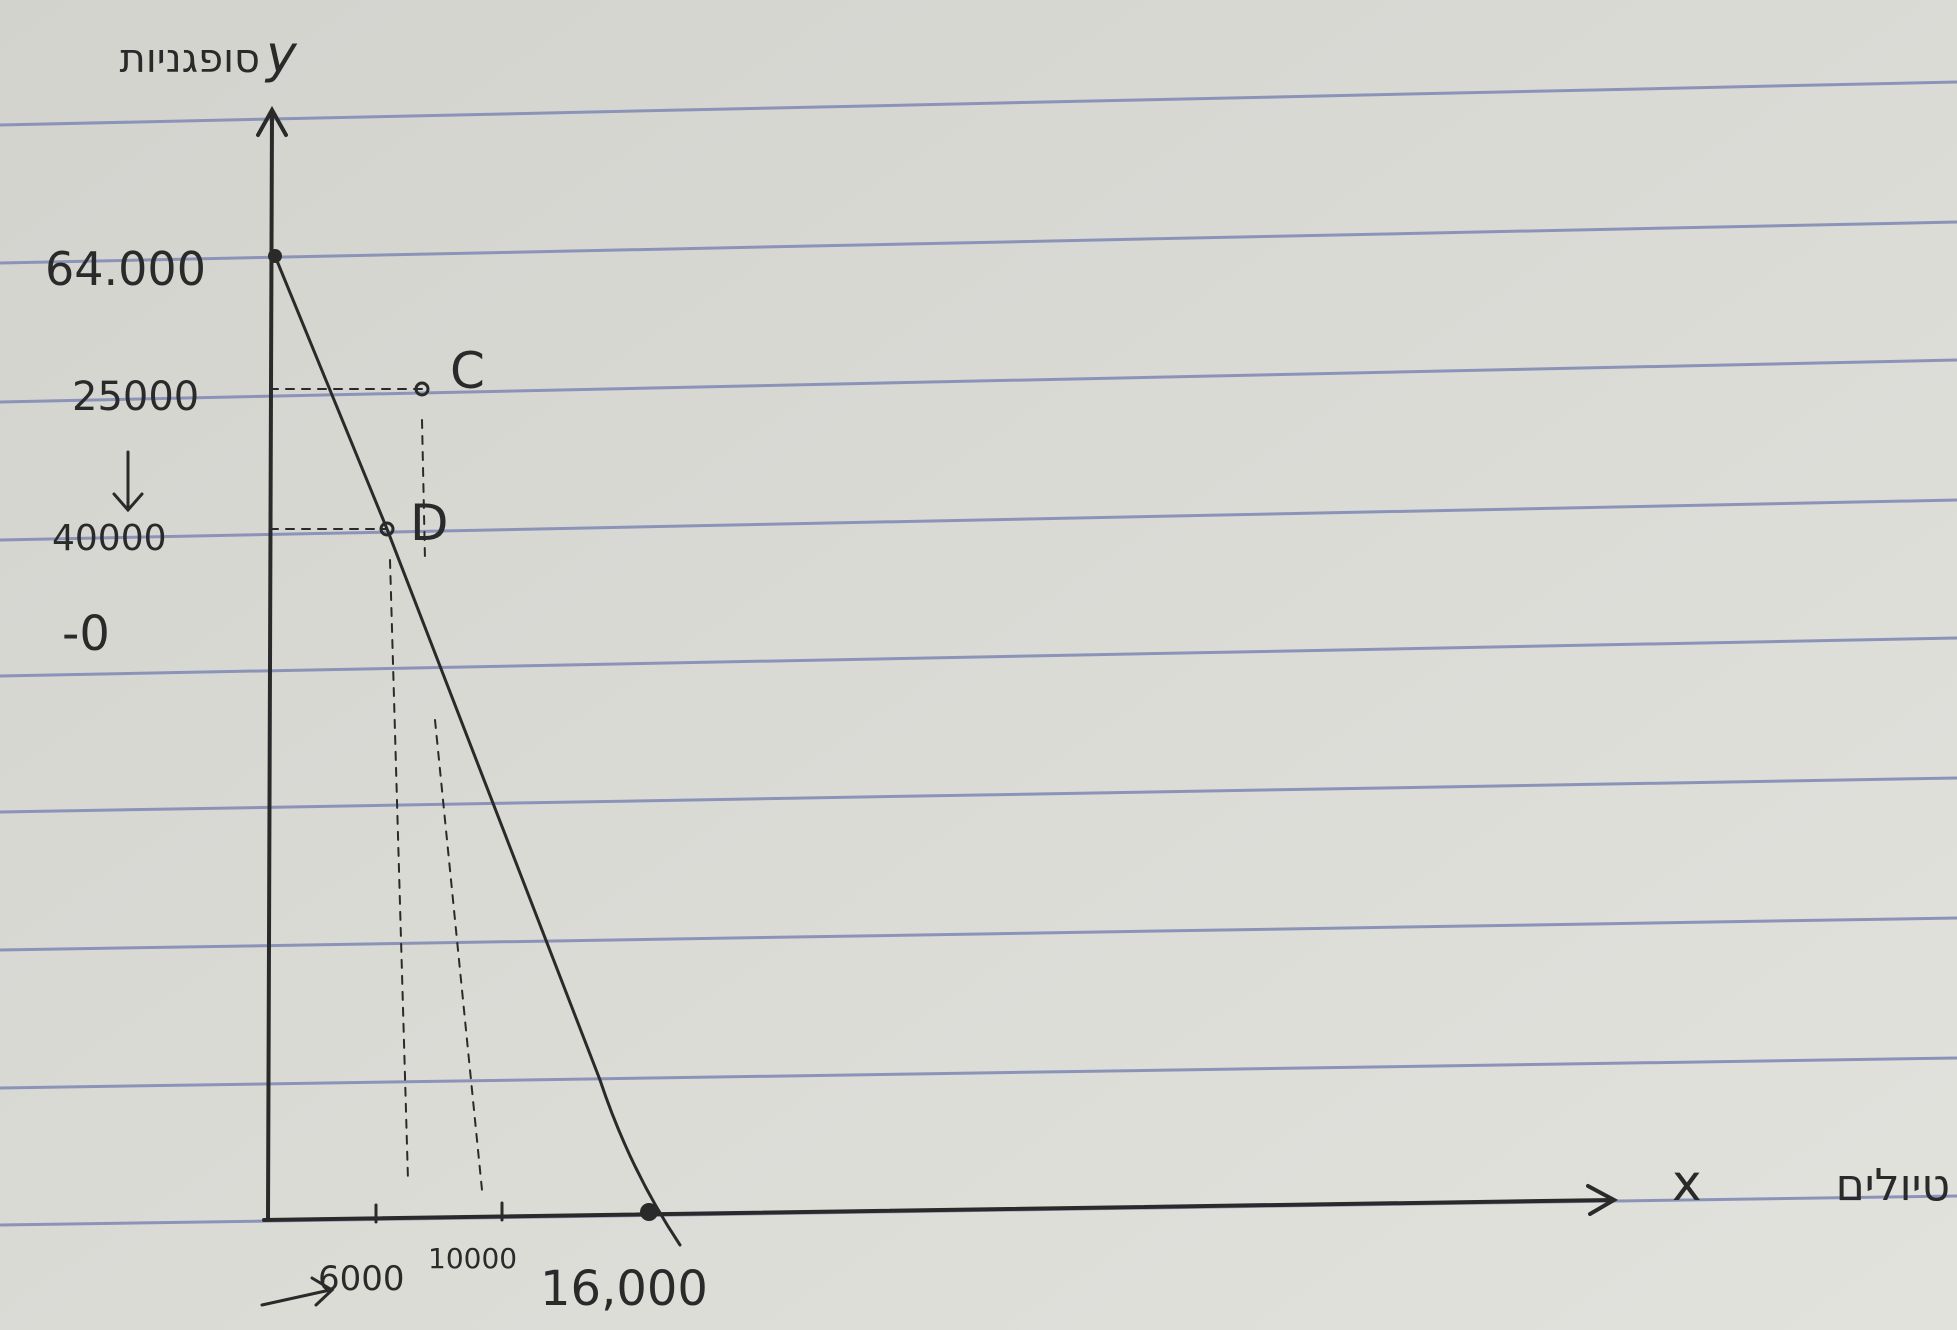 The width and height of the screenshot is (1957, 1330). I want to click on dashed-guides, so click(376, 789).